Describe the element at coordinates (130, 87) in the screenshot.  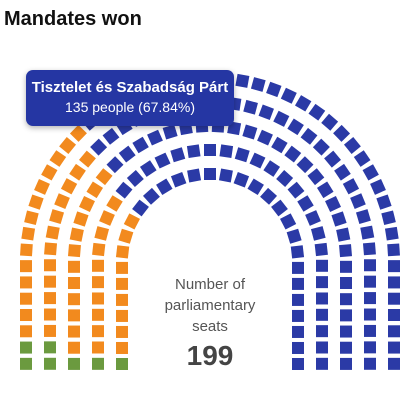
I see `tooltip-name: Tisztelet és Szabadság Párt` at that location.